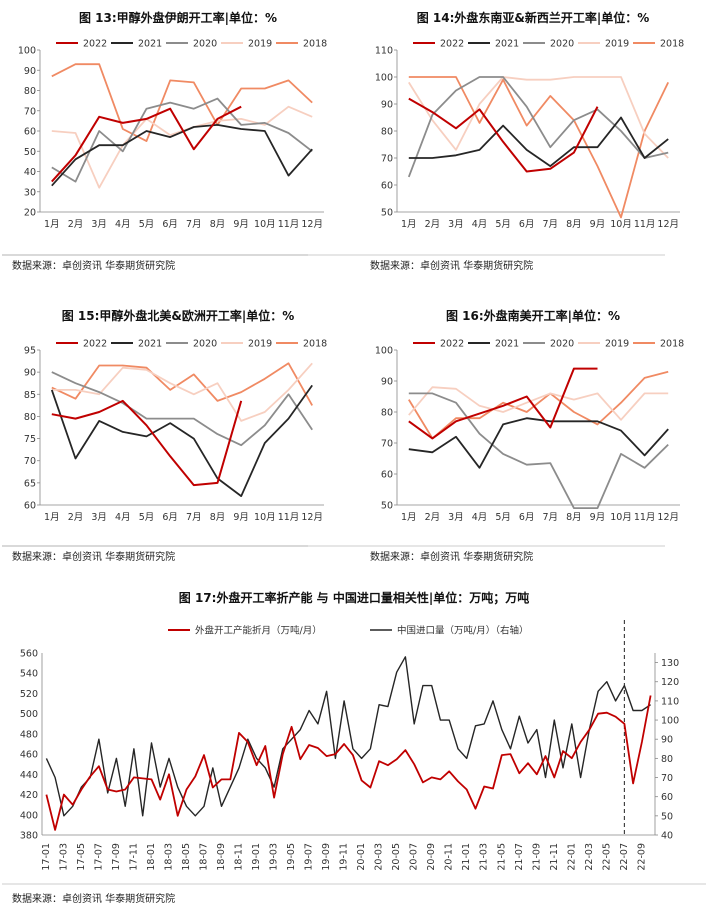 This screenshot has width=708, height=911. I want to click on x-tick-label: 22-01, so click(571, 857).